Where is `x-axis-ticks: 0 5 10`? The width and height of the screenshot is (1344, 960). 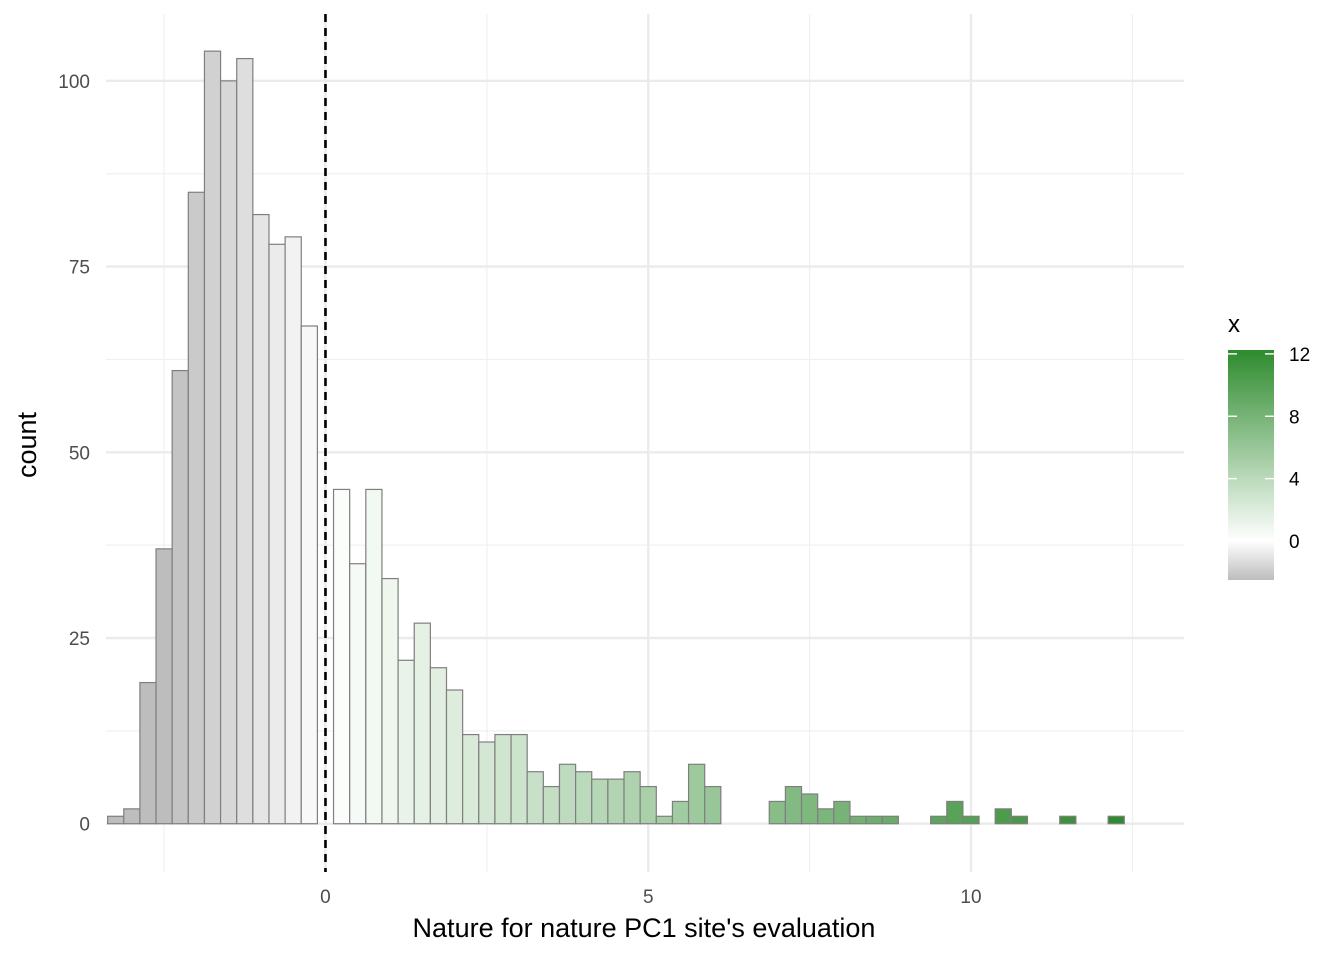
x-axis-ticks: 0 5 10 is located at coordinates (650, 897).